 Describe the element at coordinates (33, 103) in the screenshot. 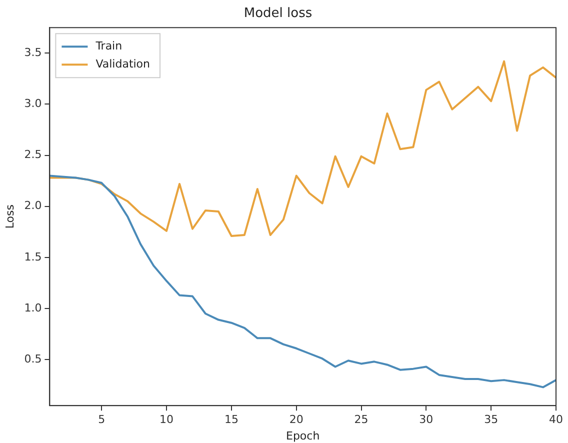

I see `y-tick-label: 3.0` at that location.